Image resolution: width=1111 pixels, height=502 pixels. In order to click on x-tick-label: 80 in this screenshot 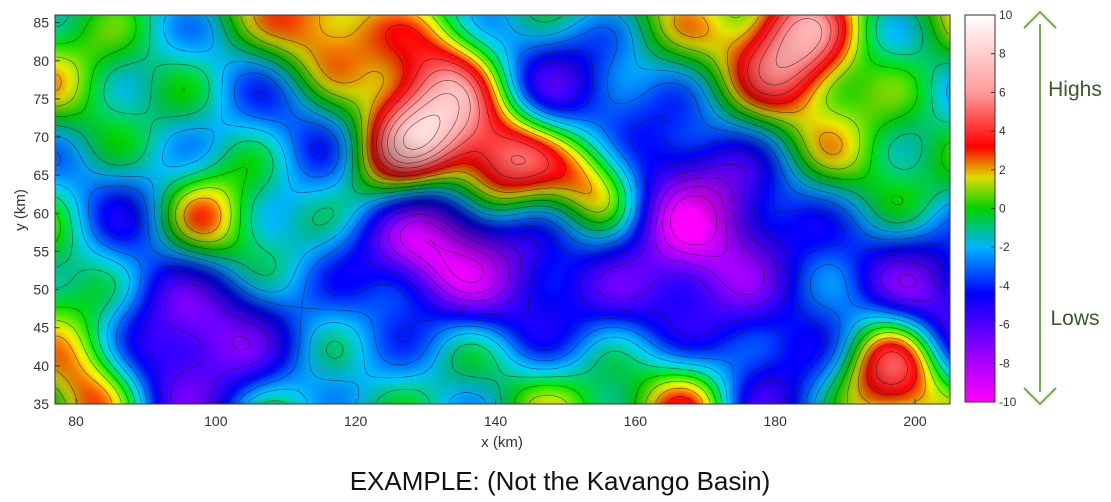, I will do `click(76, 421)`.